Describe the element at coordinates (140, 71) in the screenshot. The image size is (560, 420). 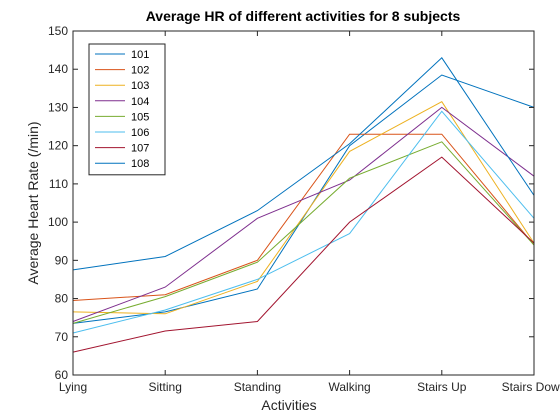
I see `legend-label-102: 102` at that location.